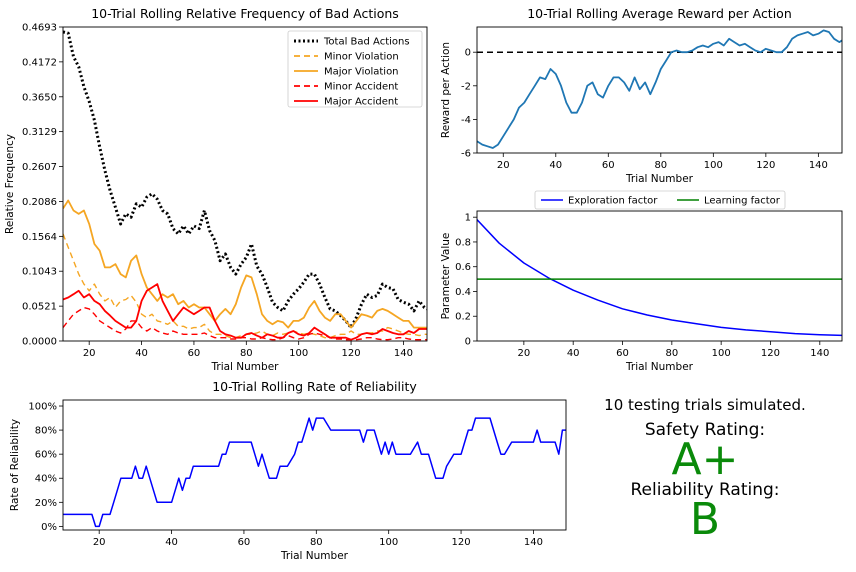 Image resolution: width=856 pixels, height=572 pixels. Describe the element at coordinates (49, 527) in the screenshot. I see `rel-ytick-label-0: 0%` at that location.